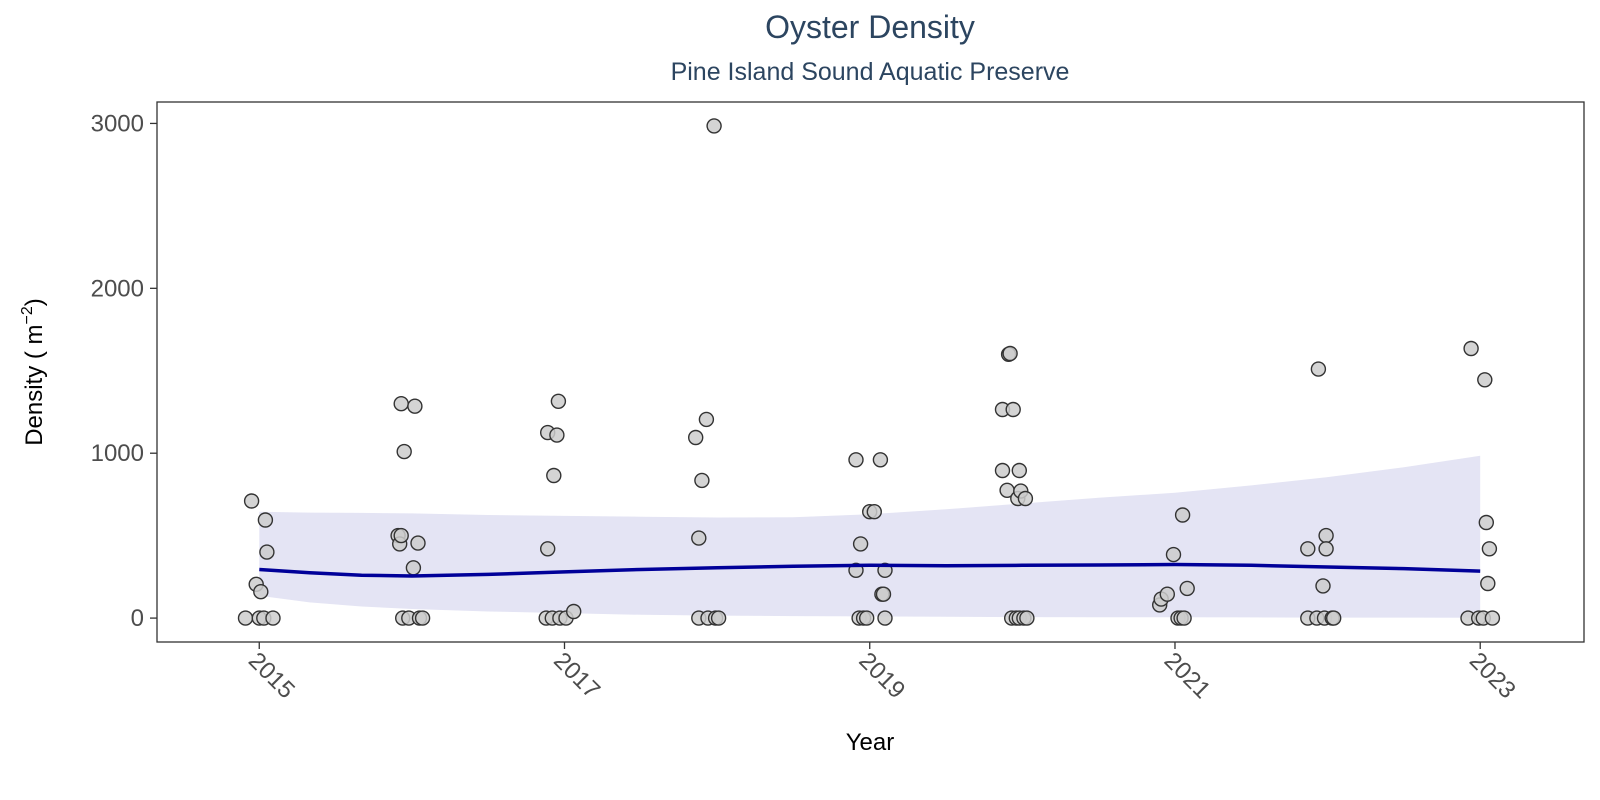  Describe the element at coordinates (27, 315) in the screenshot. I see `y-axis-title-exponent: −2` at that location.